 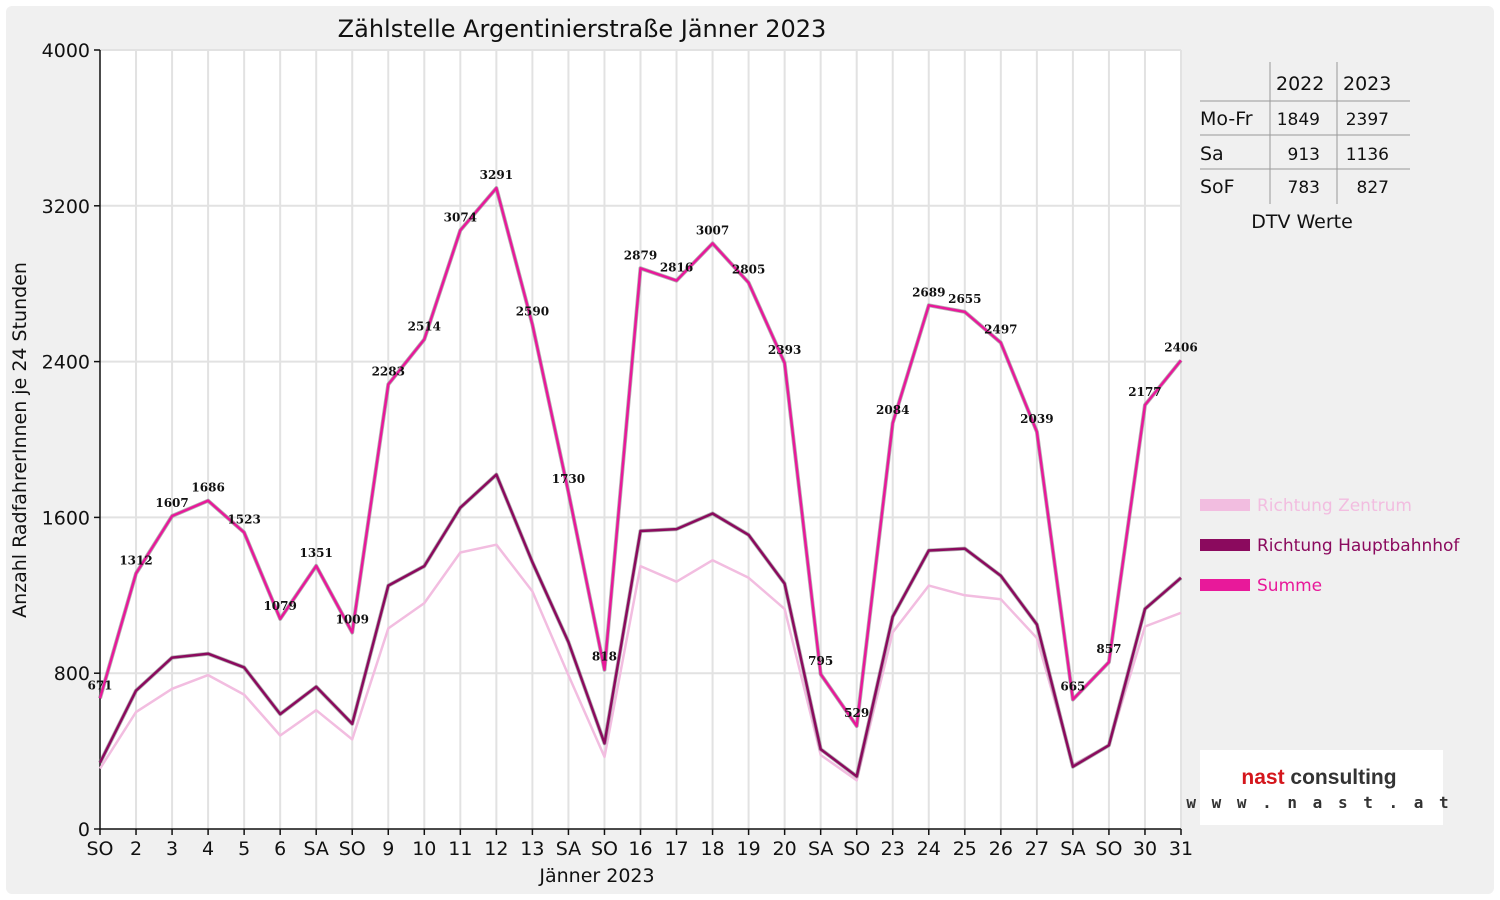 What do you see at coordinates (1318, 802) in the screenshot?
I see `logo-url: w w w . n a s t . a t` at bounding box center [1318, 802].